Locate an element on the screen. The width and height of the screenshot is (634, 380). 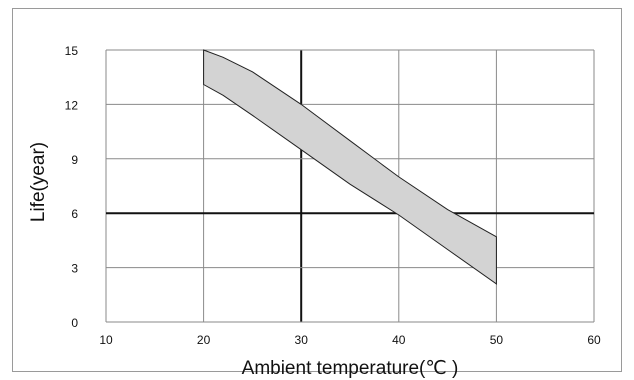
x-axis-title: Ambient temperature(℃ ) is located at coordinates (350, 368).